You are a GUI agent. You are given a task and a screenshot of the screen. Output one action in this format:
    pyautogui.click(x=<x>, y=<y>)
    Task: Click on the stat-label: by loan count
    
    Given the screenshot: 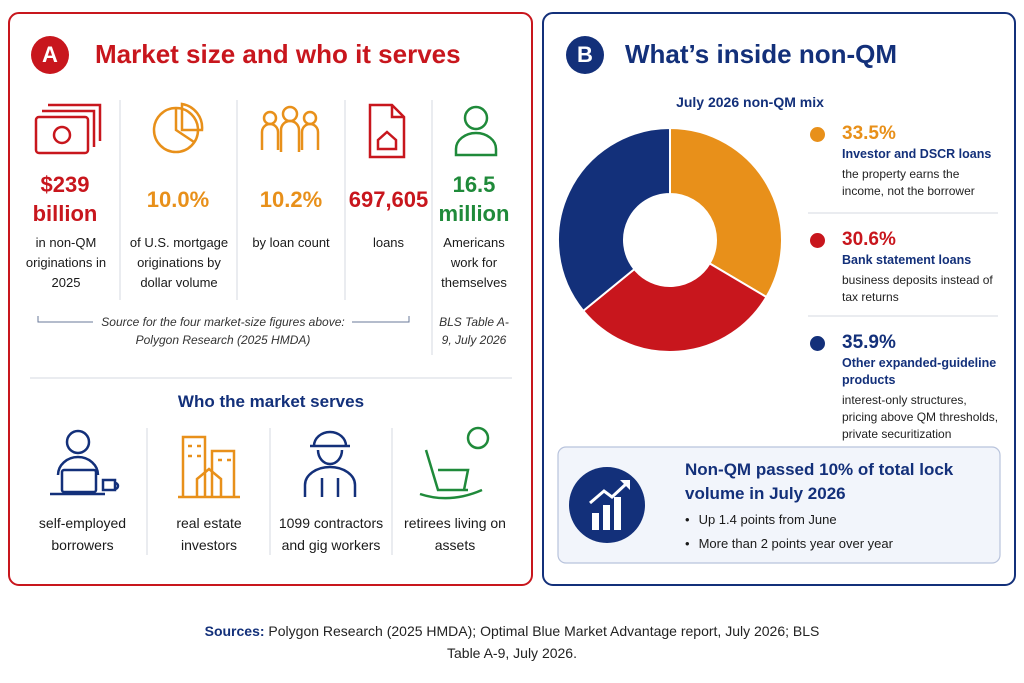 What is the action you would take?
    pyautogui.click(x=291, y=242)
    